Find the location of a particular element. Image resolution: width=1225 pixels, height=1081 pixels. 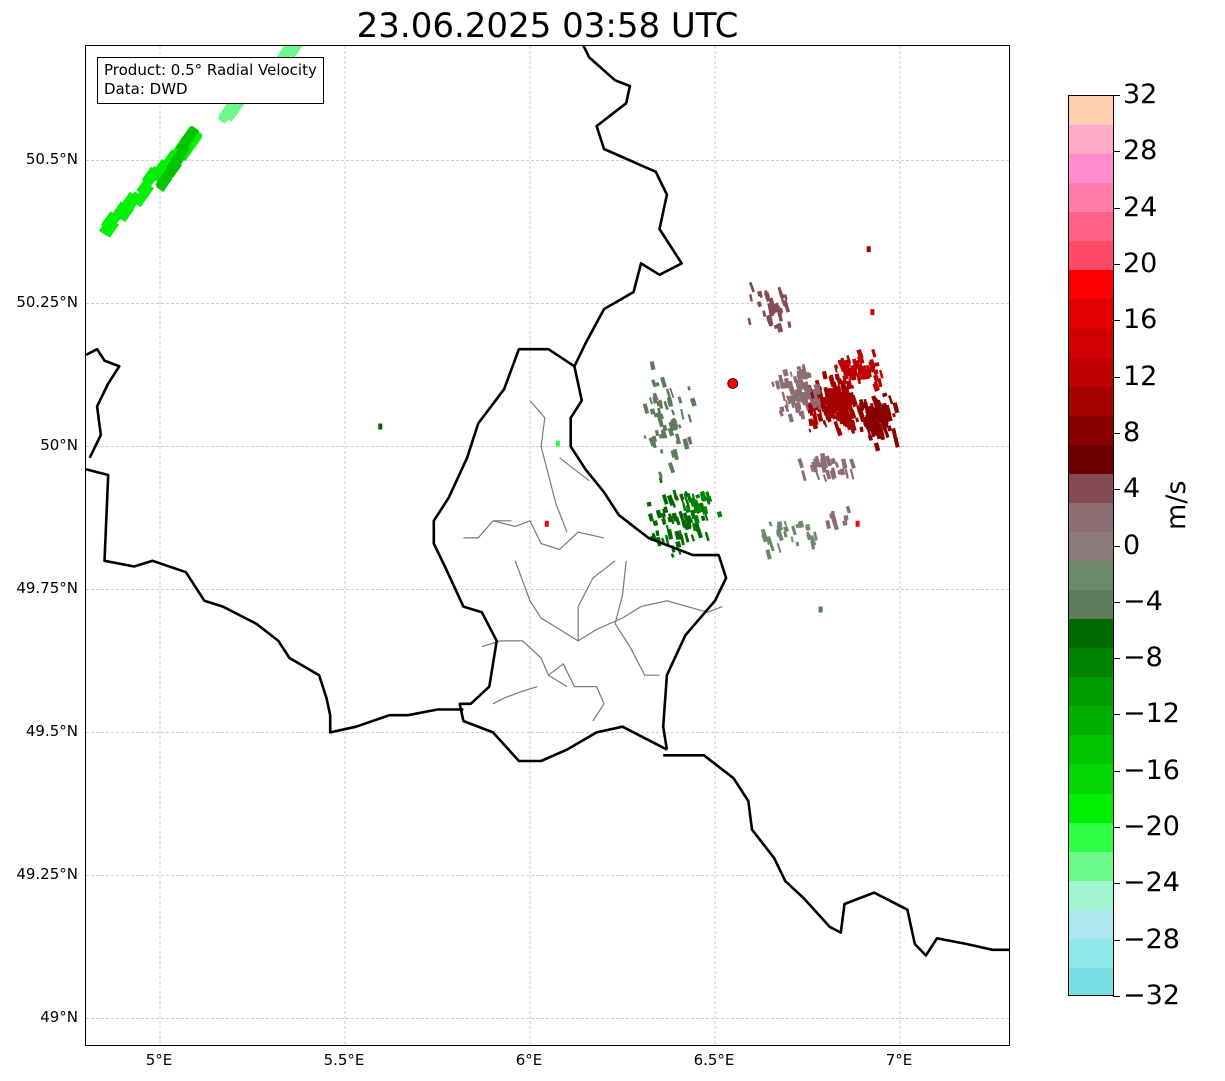

longitude-tick-label: 7°E is located at coordinates (899, 1060).